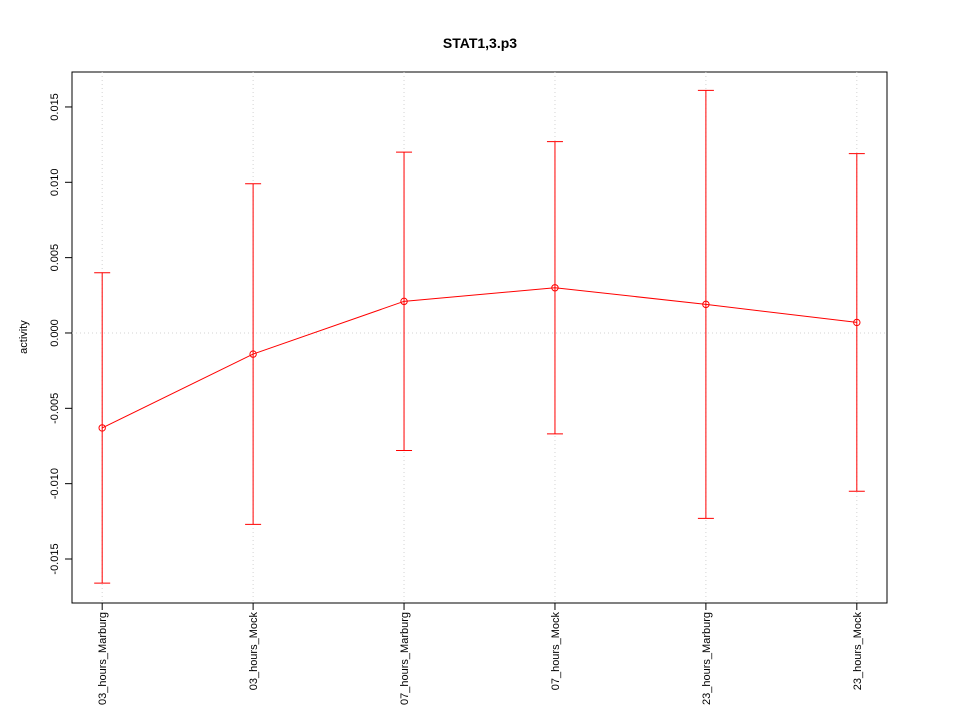  Describe the element at coordinates (254, 651) in the screenshot. I see `x-tick-label: 03_hours_Mock` at that location.